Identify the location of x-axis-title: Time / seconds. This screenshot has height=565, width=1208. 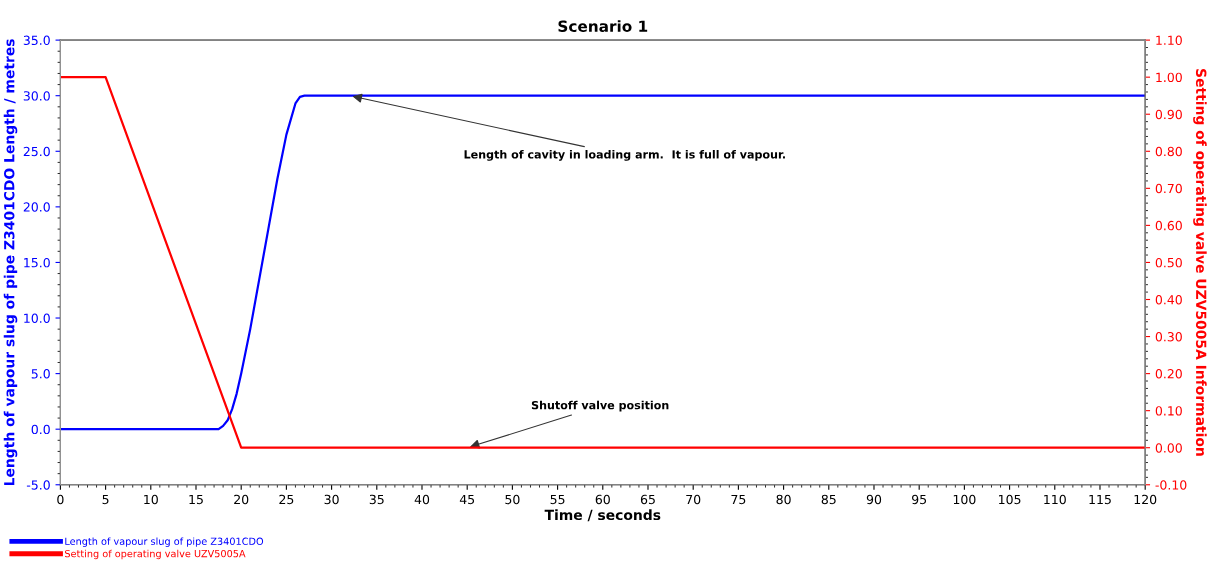
(602, 515).